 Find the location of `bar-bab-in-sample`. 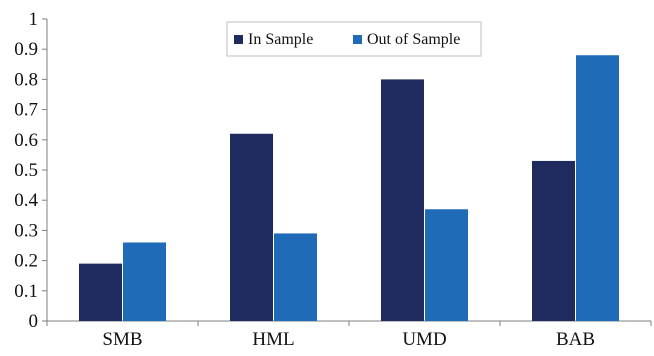

bar-bab-in-sample is located at coordinates (553, 240).